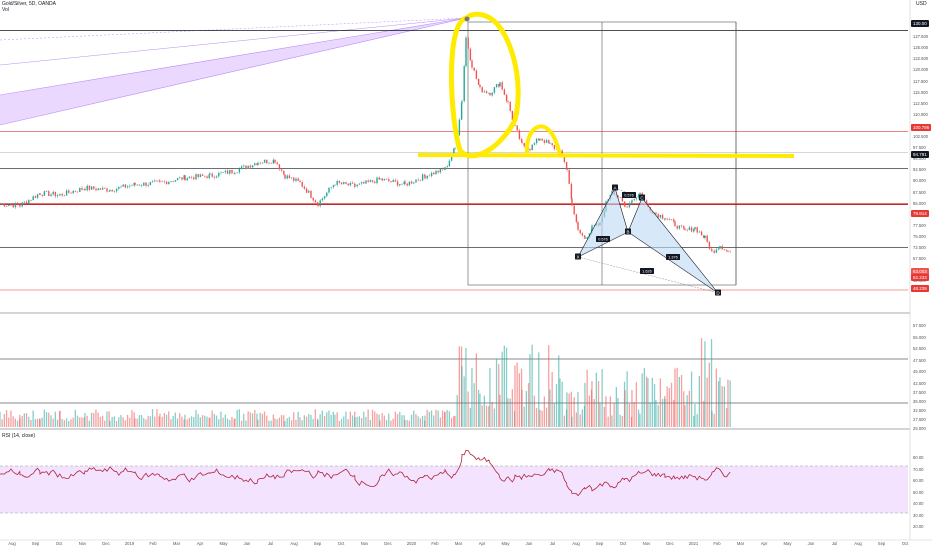 This screenshot has width=932, height=550. I want to click on rsi-axis-tick: 70.00, so click(918, 469).